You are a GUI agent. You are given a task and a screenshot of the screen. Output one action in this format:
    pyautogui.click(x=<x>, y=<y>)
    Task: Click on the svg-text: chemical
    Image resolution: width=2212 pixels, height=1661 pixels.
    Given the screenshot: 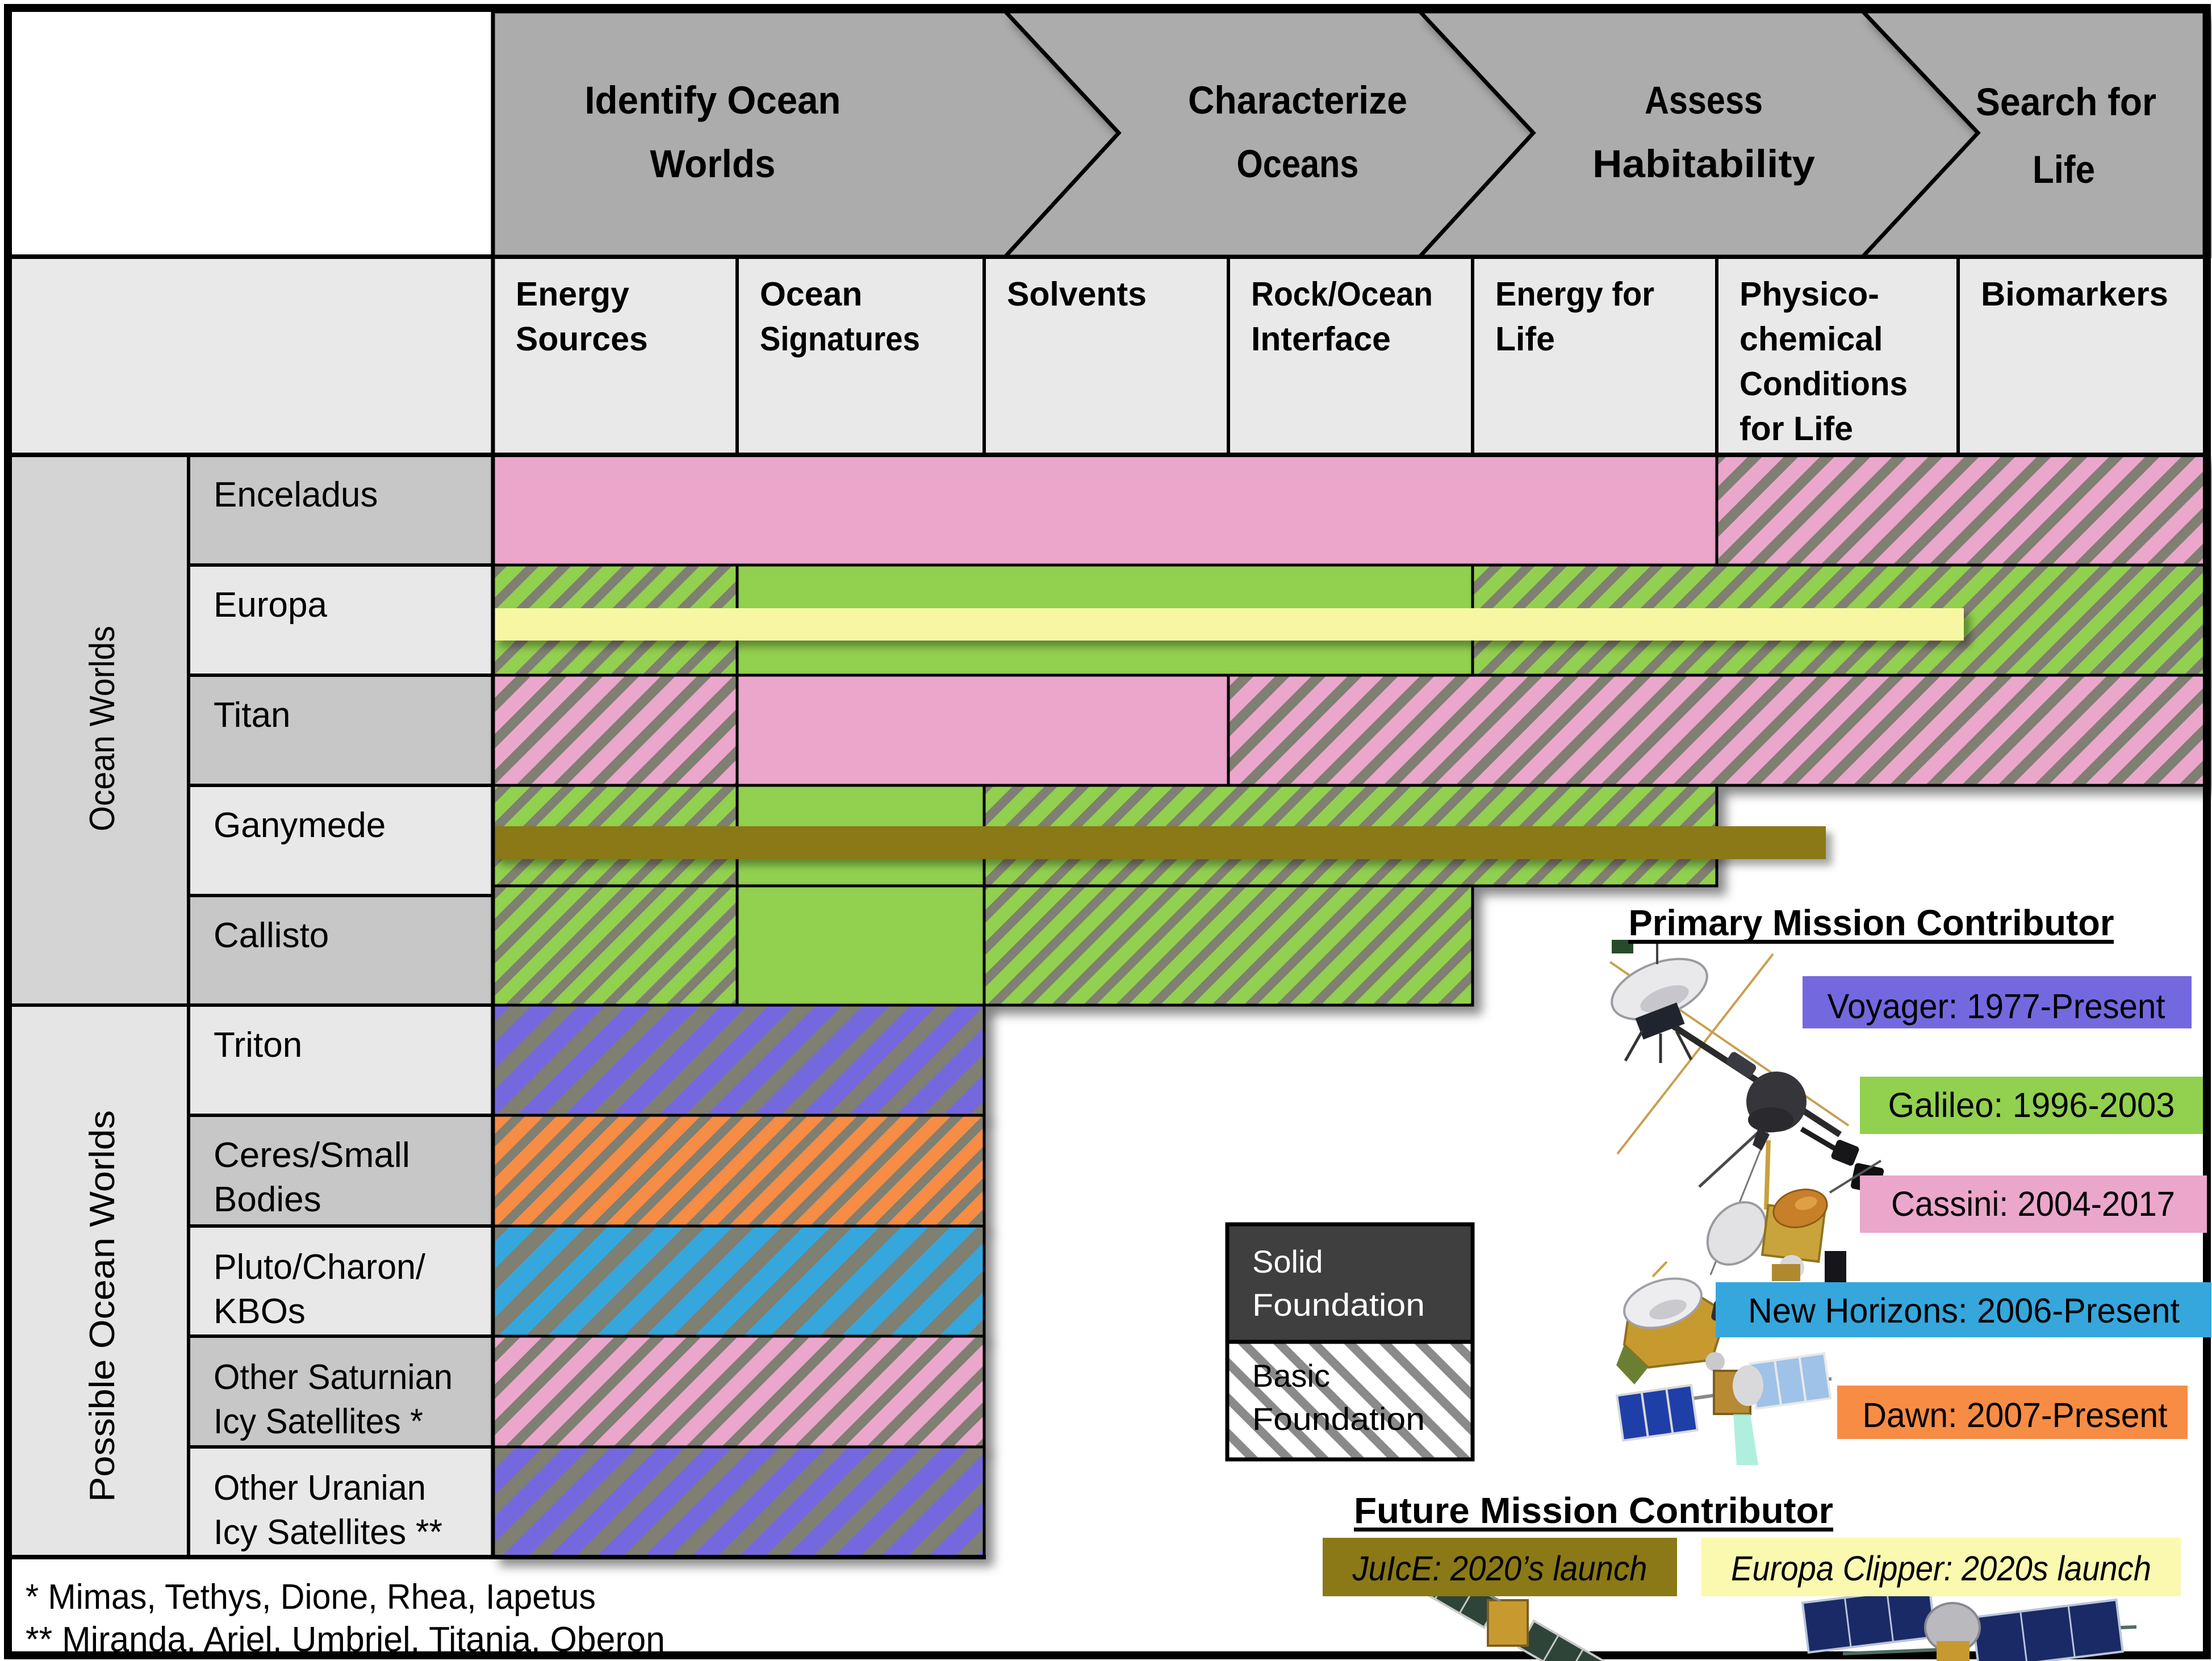 What is the action you would take?
    pyautogui.click(x=1812, y=339)
    